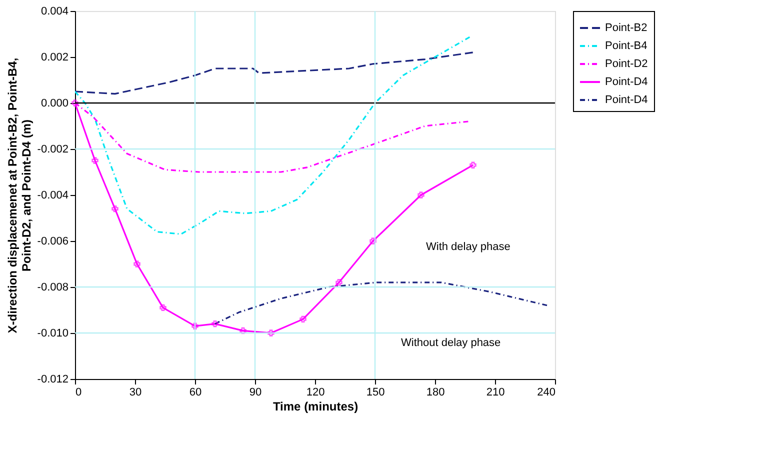 This screenshot has width=757, height=451. I want to click on legend-label: Point-D2, so click(626, 64).